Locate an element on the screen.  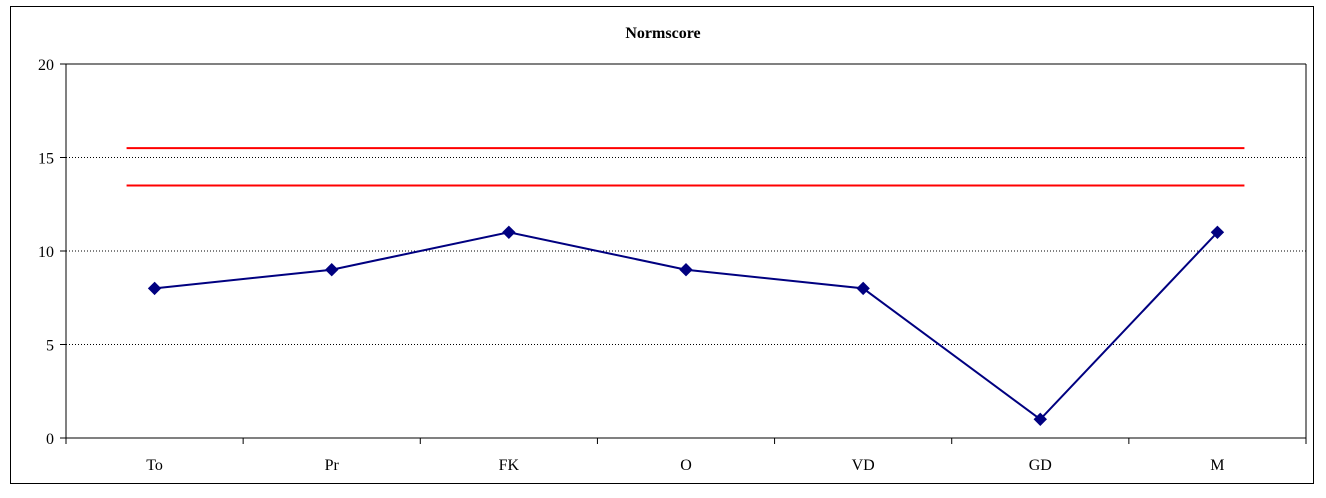
data-point-vd is located at coordinates (863, 288).